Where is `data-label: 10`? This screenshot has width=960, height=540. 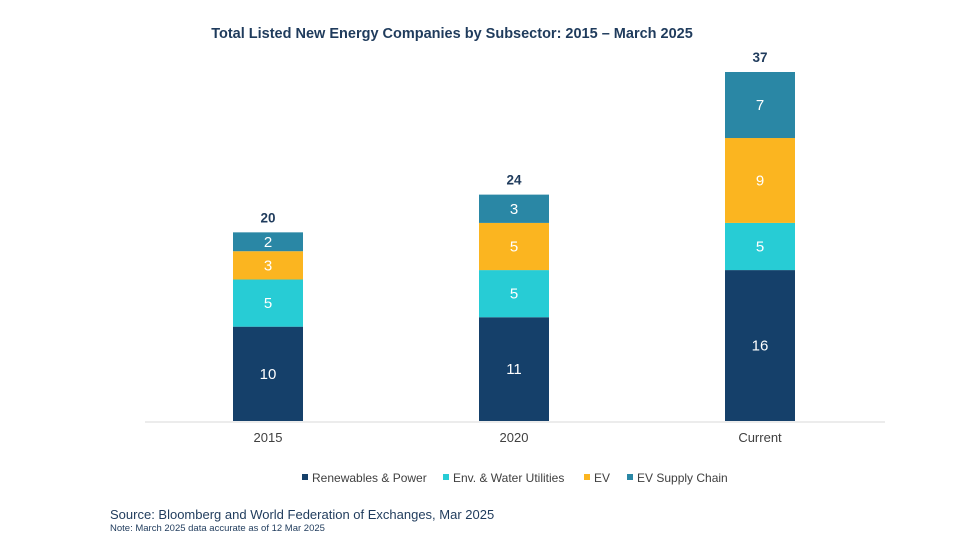 data-label: 10 is located at coordinates (268, 374).